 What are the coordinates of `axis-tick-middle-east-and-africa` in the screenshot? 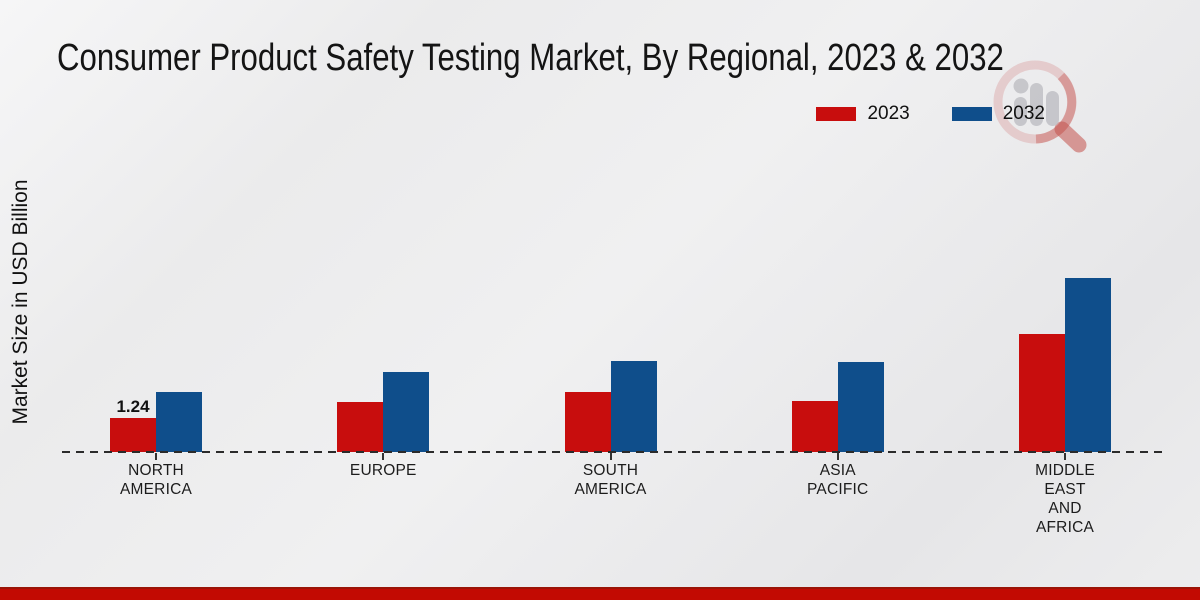 It's located at (1065, 456).